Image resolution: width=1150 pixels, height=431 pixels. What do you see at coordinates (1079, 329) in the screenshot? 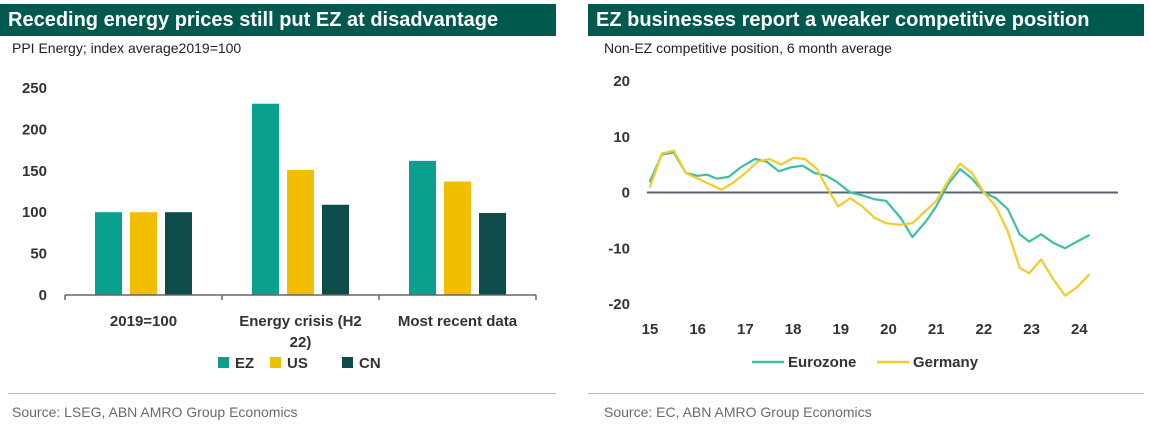
I see `x-tick-label: 24` at bounding box center [1079, 329].